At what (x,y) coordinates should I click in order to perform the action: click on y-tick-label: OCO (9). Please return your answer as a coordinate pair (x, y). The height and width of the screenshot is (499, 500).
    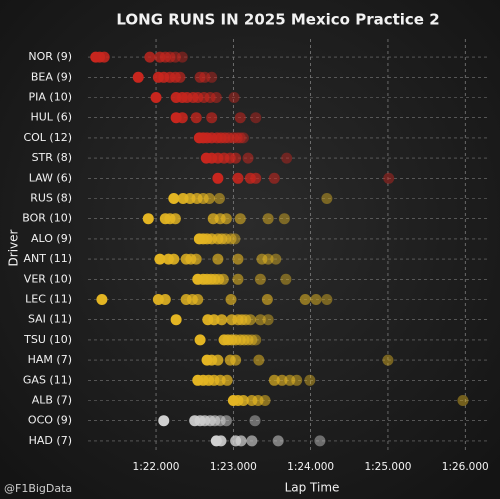
    Looking at the image, I should click on (50, 420).